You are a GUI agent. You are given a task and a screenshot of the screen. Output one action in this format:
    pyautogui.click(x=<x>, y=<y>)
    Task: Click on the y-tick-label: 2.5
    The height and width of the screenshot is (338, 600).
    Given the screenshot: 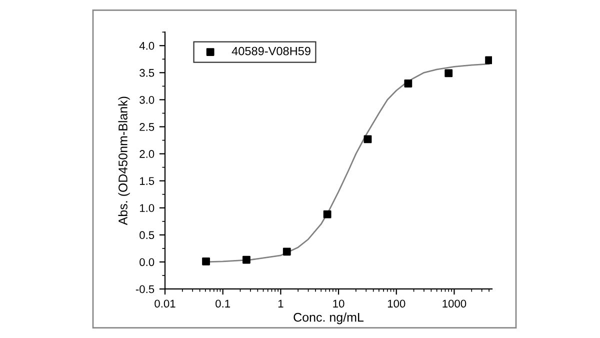 What is the action you would take?
    pyautogui.click(x=147, y=127)
    